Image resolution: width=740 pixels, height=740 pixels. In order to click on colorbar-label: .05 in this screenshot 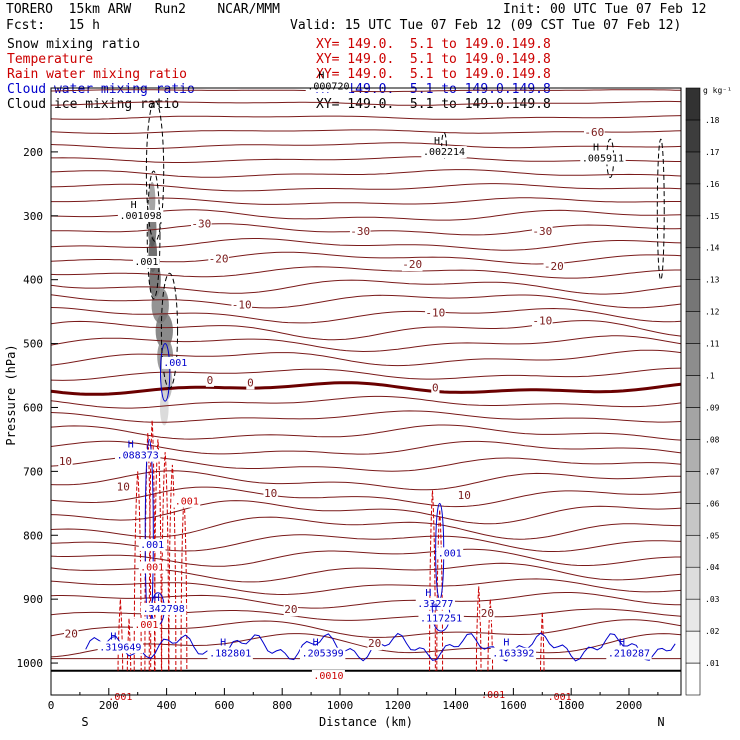, I will do `click(712, 535)`.